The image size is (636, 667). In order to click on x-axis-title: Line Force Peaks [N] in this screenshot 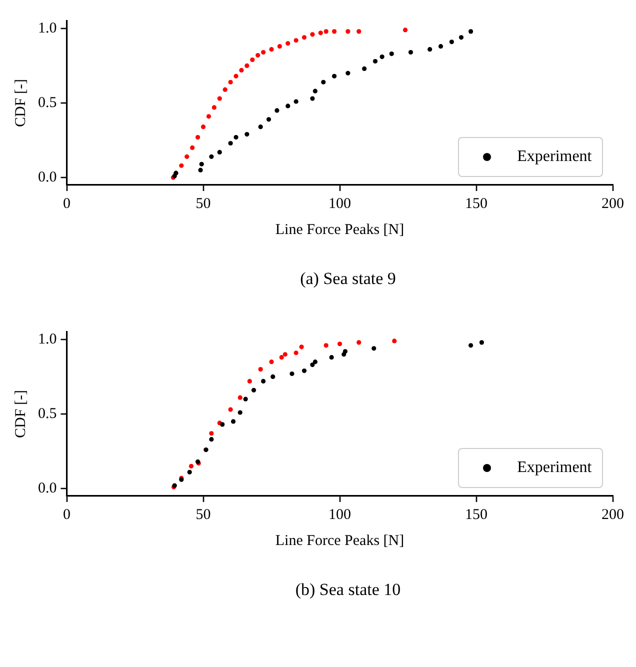, I will do `click(339, 540)`.